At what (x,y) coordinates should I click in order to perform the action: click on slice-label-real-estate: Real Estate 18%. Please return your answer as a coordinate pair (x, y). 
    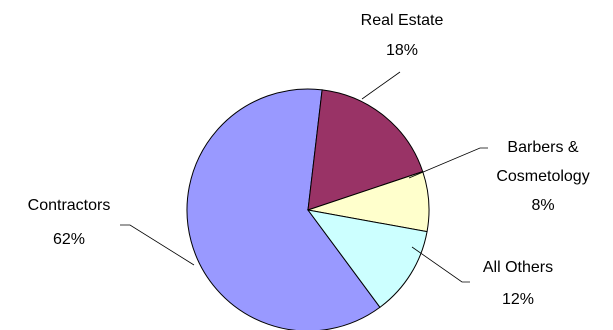
    Looking at the image, I should click on (402, 35).